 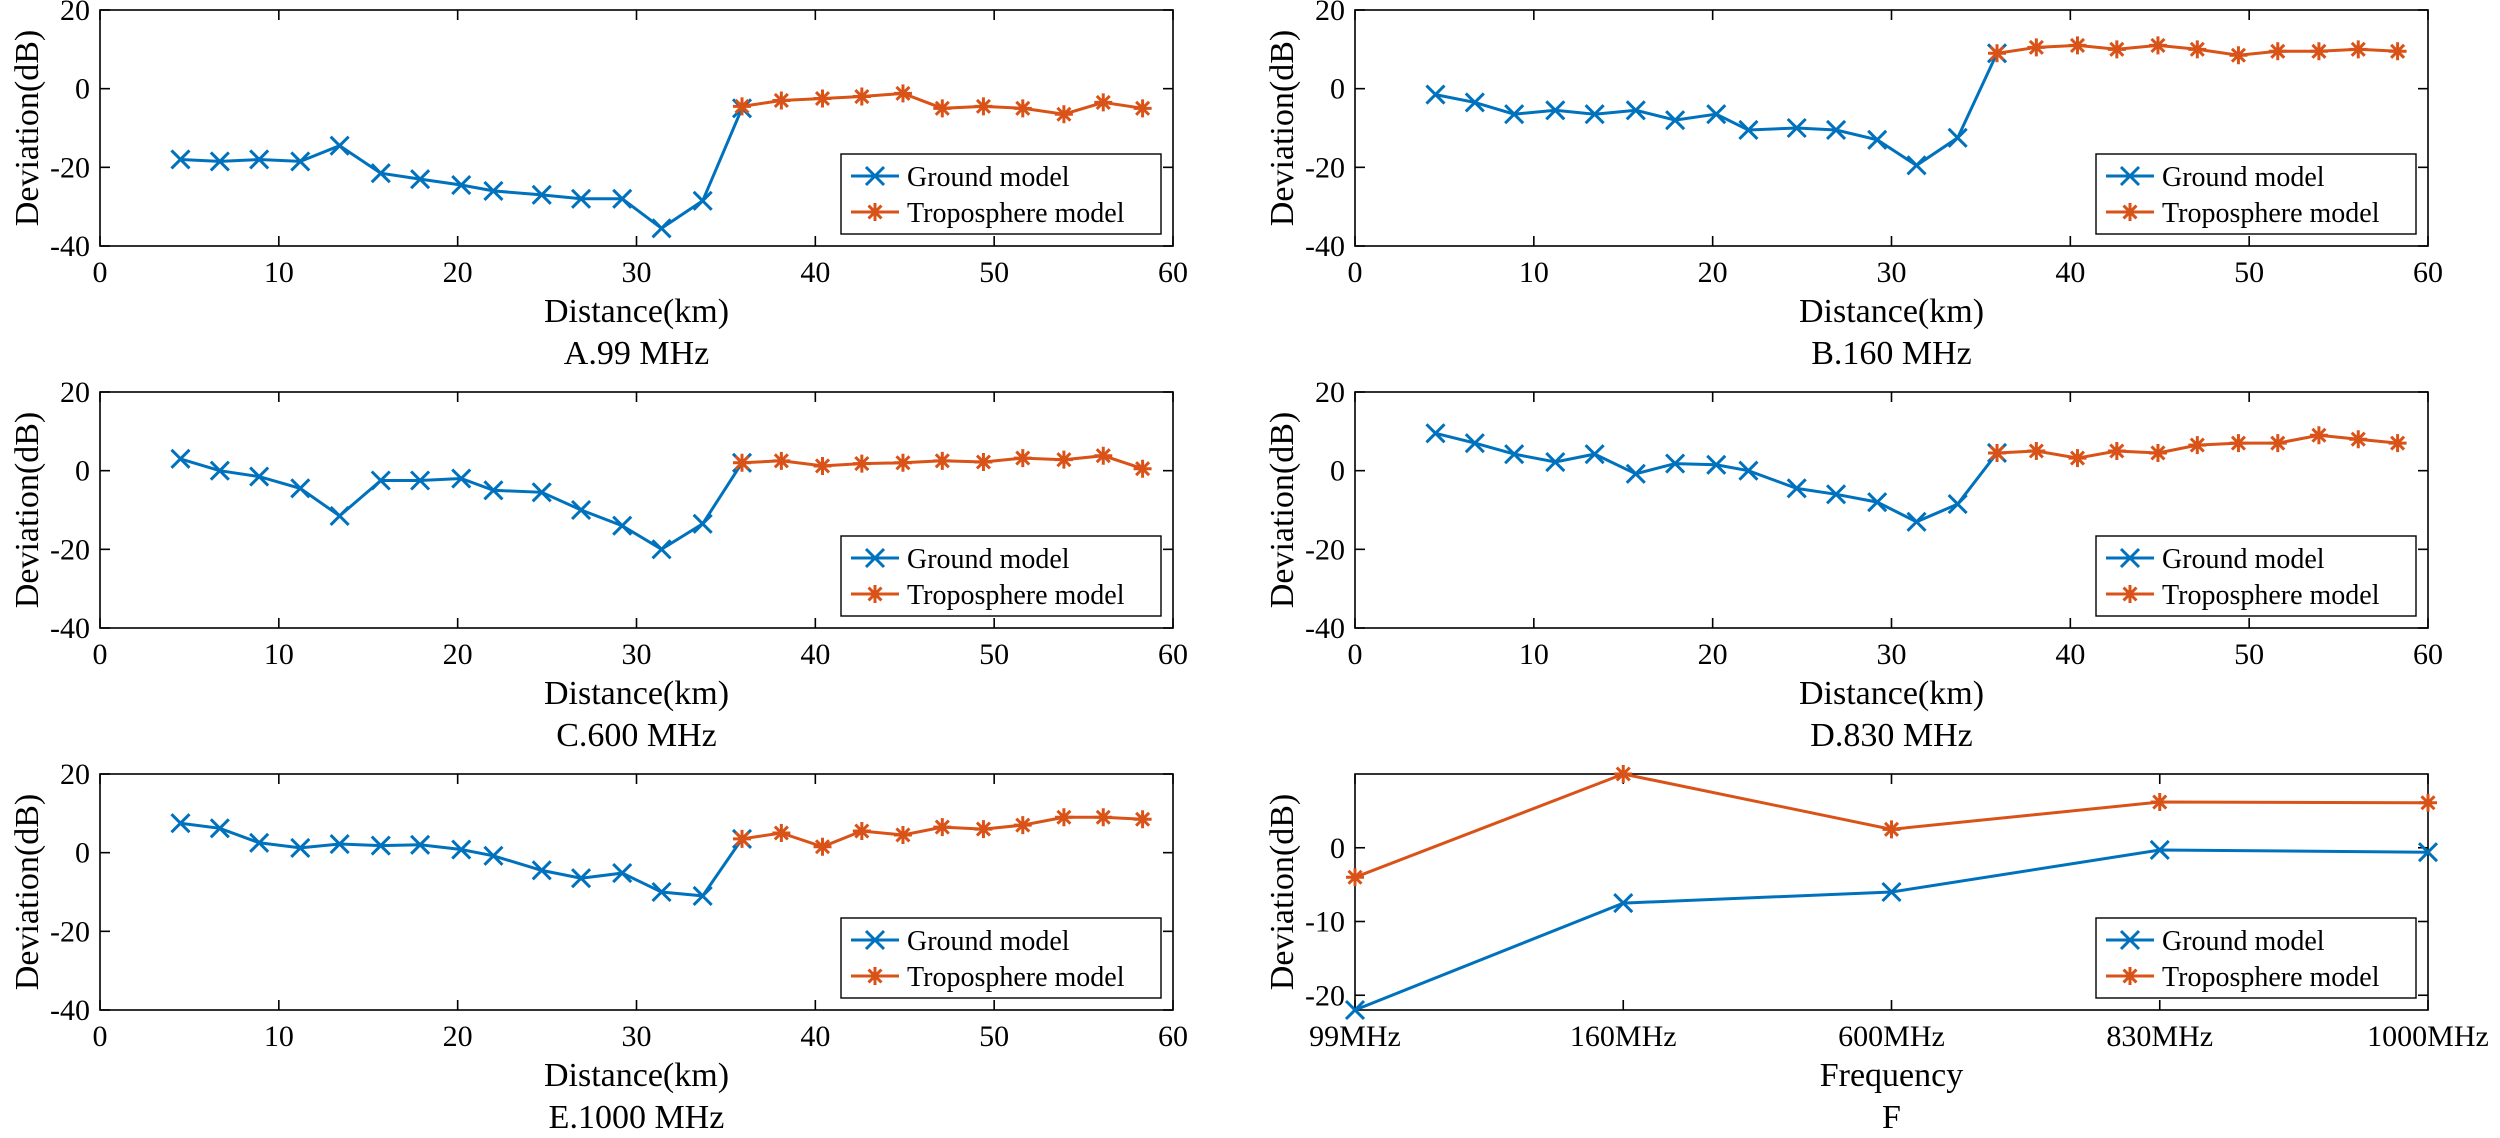 What do you see at coordinates (1001, 576) in the screenshot?
I see `legend-box` at bounding box center [1001, 576].